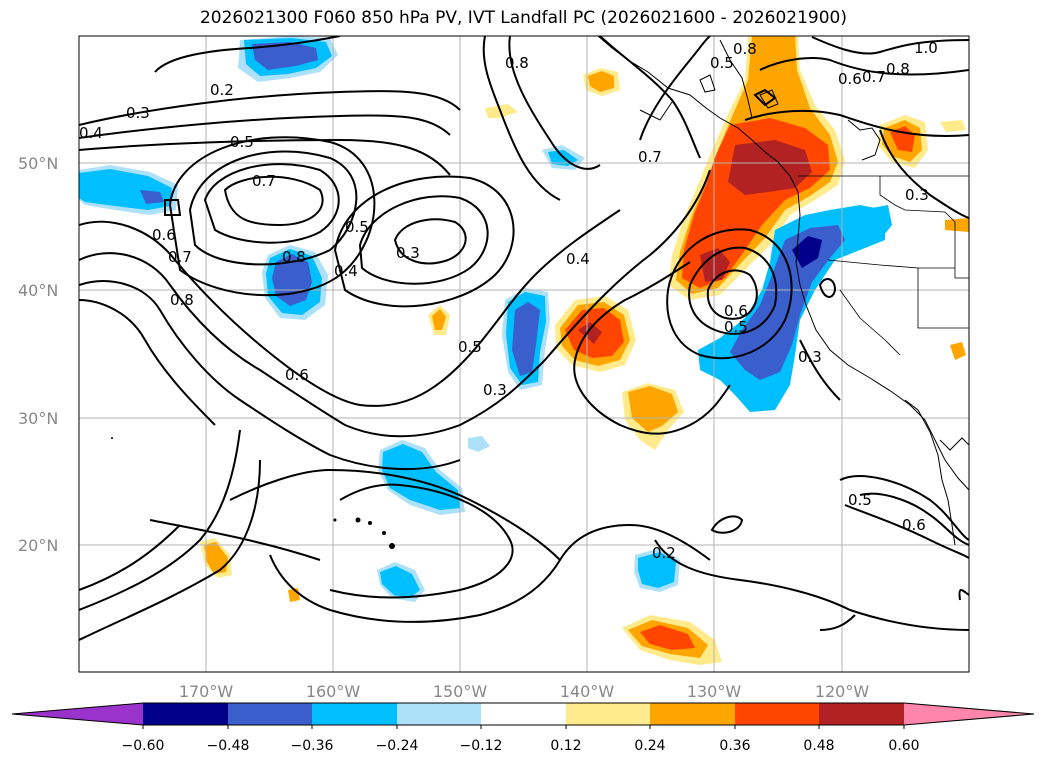  I want to click on warm-blob-center-core, so click(590, 333).